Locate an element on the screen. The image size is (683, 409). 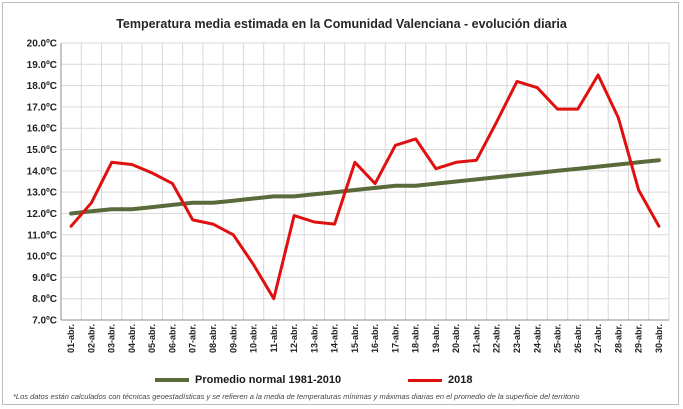
x-tick-label: 22-abr. is located at coordinates (497, 338).